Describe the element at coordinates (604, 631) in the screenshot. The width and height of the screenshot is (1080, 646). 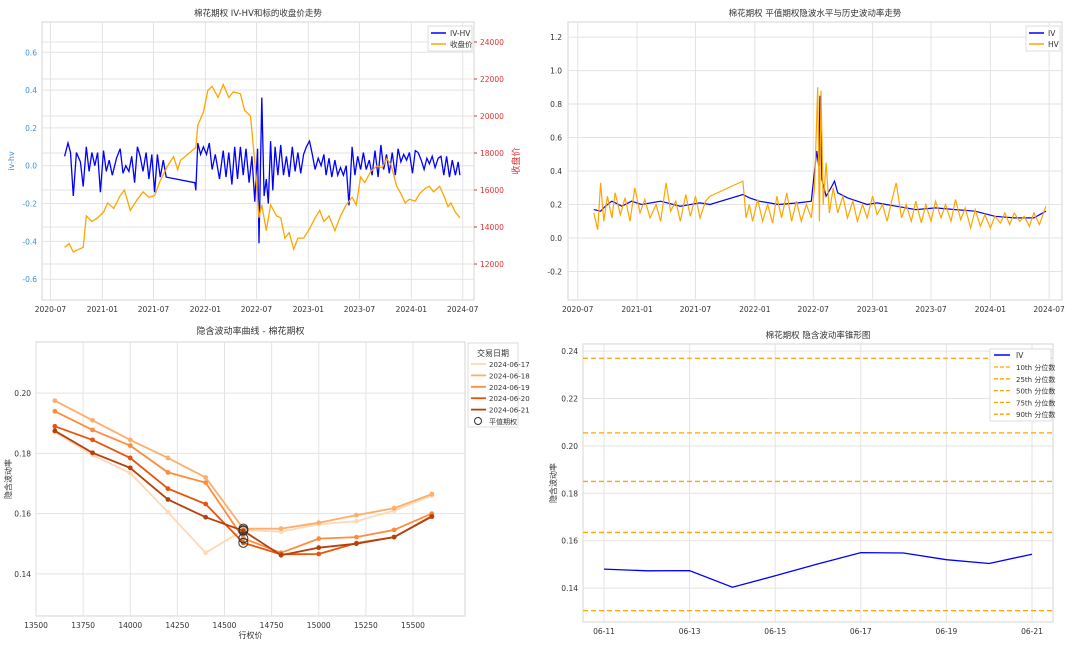
I see `x-tick-label: 06-11` at that location.